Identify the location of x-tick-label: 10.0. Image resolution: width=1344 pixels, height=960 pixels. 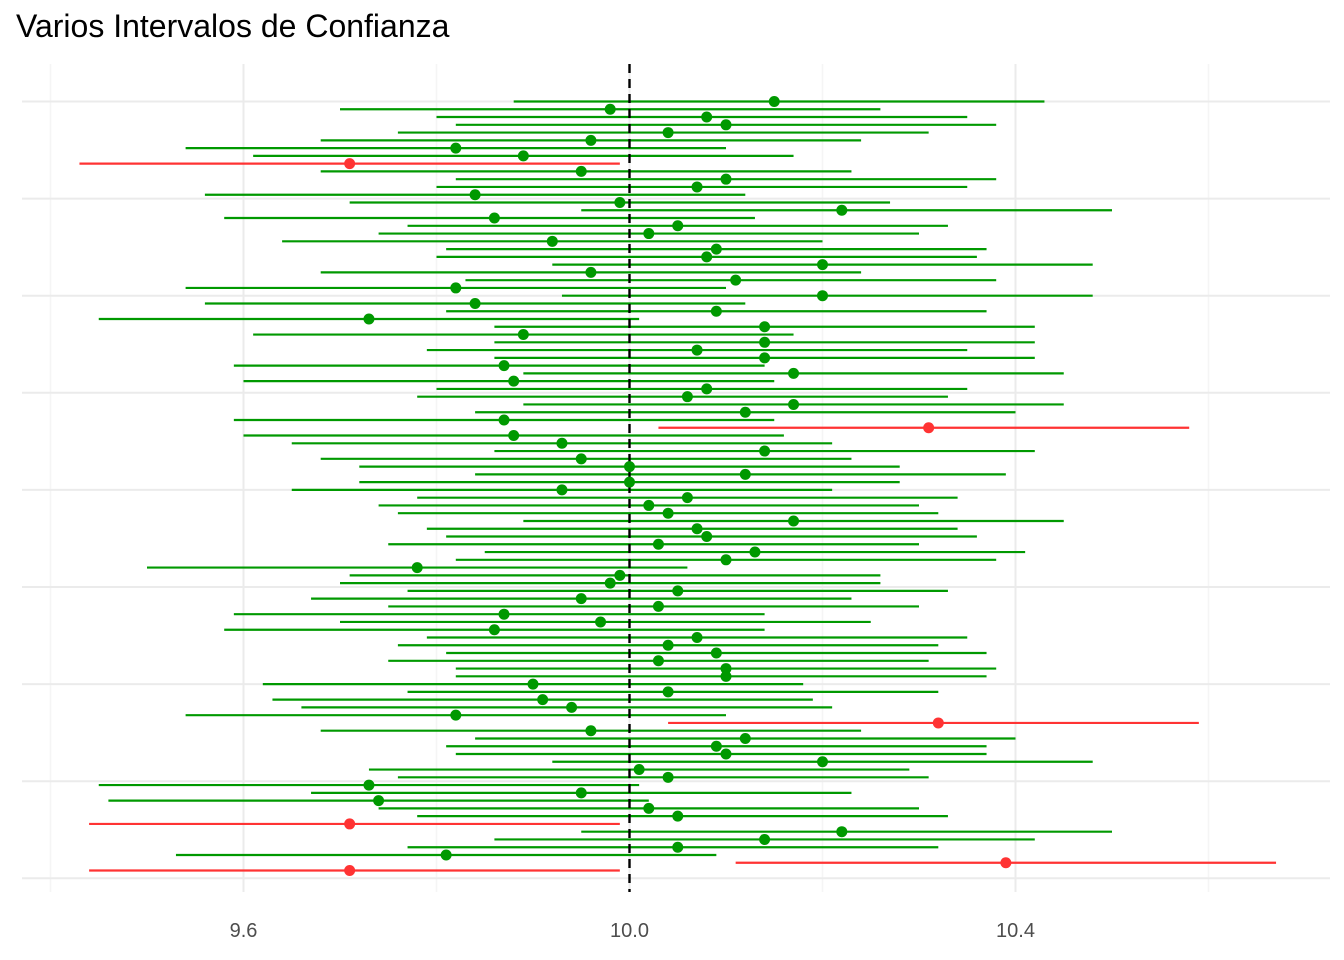
(629, 931).